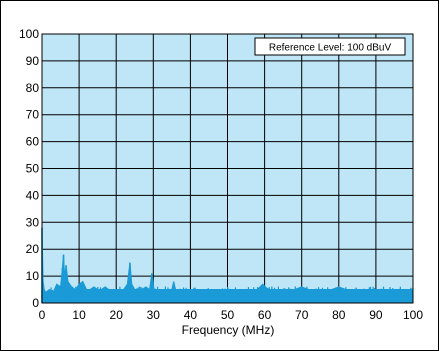 Image resolution: width=439 pixels, height=351 pixels. I want to click on reference-level-box: Reference Level: 100 dBuV, so click(330, 46).